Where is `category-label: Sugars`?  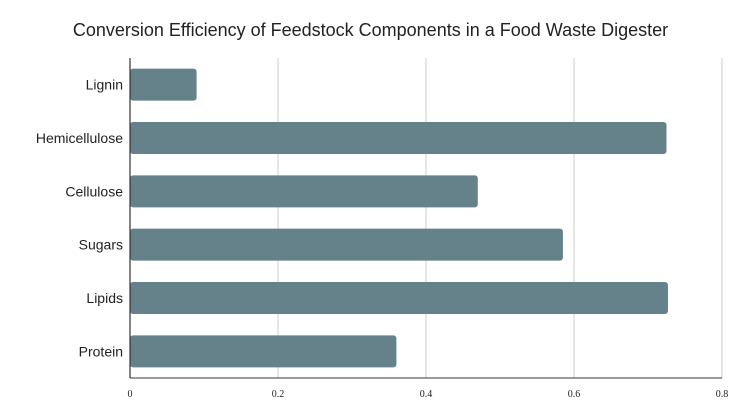 category-label: Sugars is located at coordinates (101, 245).